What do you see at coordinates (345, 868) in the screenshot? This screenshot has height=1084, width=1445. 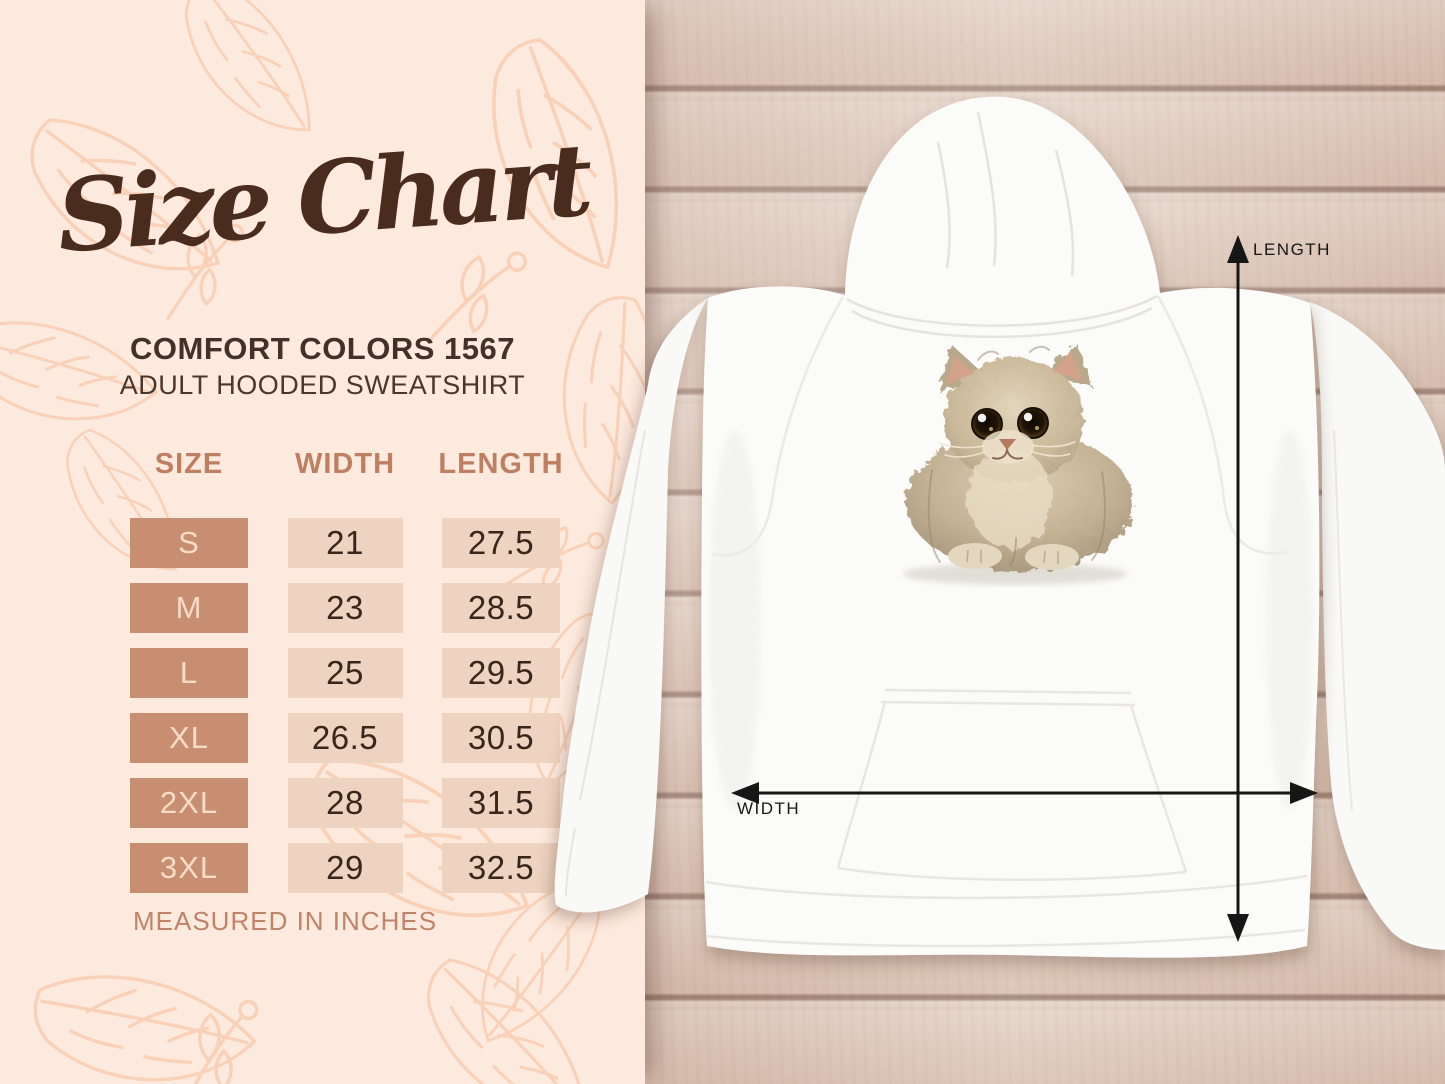 I see `table-row-3xl-width: 29` at bounding box center [345, 868].